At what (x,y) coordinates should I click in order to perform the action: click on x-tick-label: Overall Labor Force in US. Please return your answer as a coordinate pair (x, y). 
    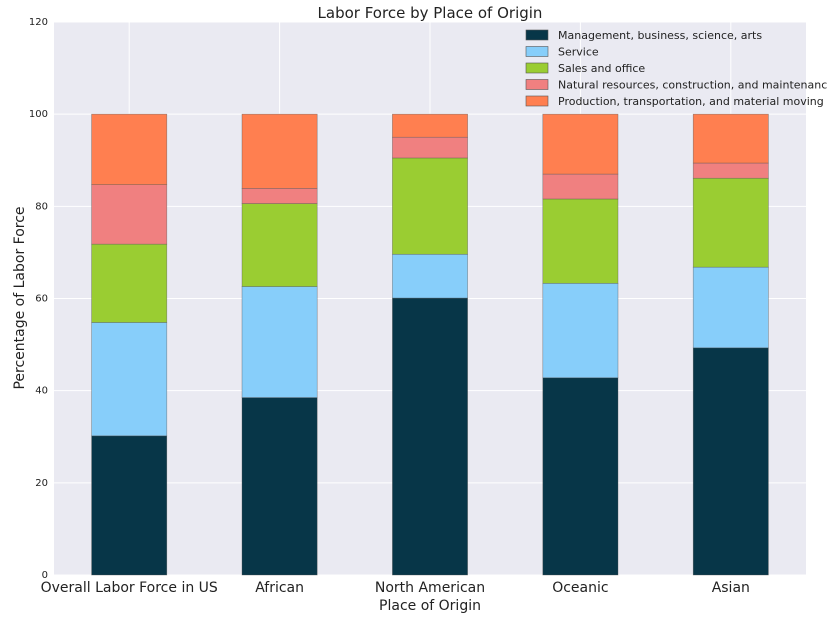
    Looking at the image, I should click on (129, 588).